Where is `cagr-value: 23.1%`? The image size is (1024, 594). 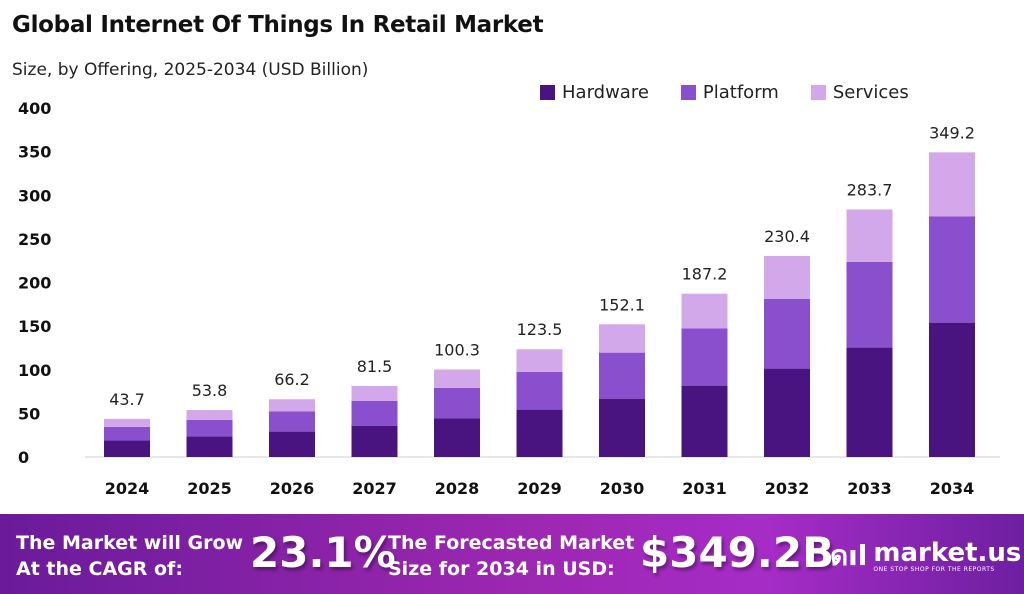
cagr-value: 23.1% is located at coordinates (323, 552).